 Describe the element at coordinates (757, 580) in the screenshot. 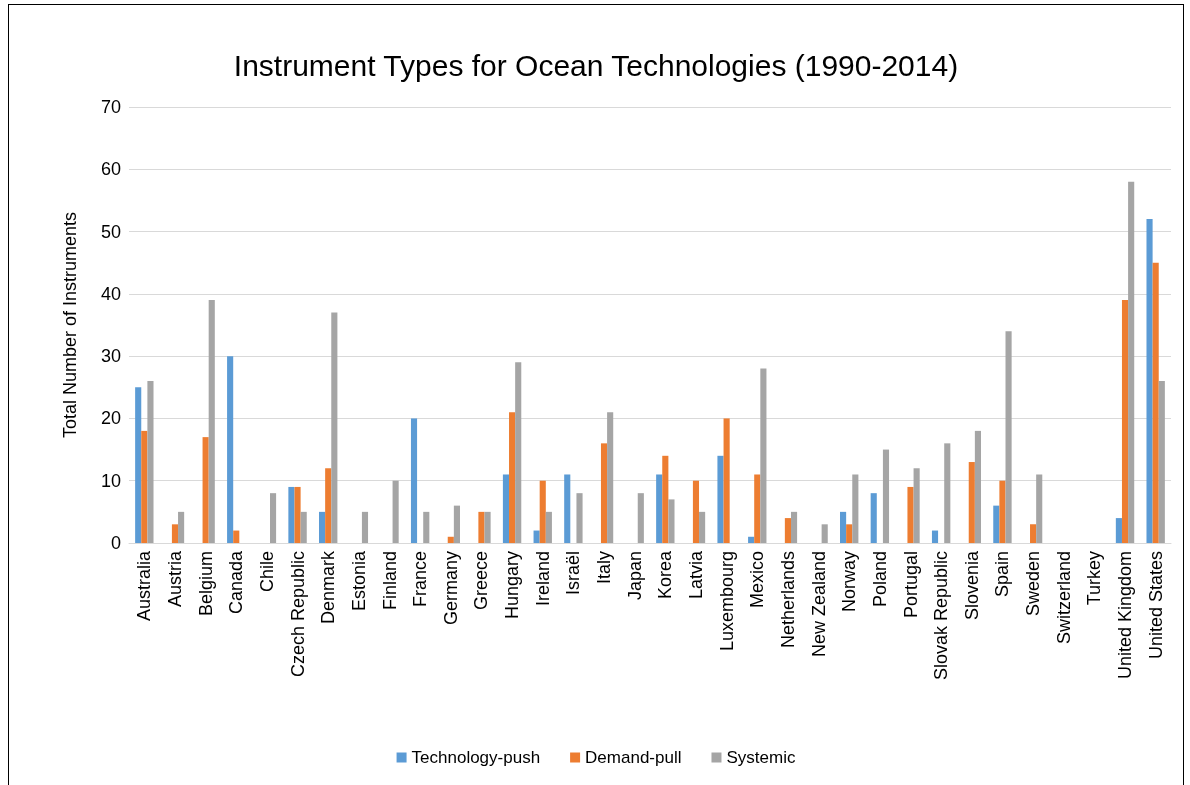

I see `x-tick-label: Mexico` at that location.